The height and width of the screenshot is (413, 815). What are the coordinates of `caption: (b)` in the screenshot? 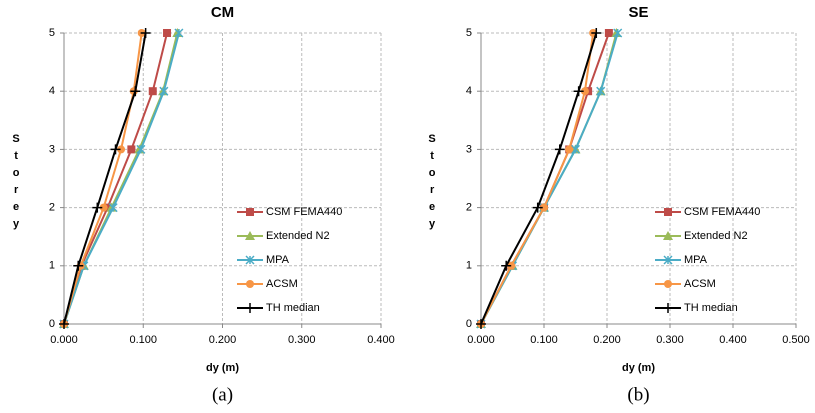 It's located at (638, 394).